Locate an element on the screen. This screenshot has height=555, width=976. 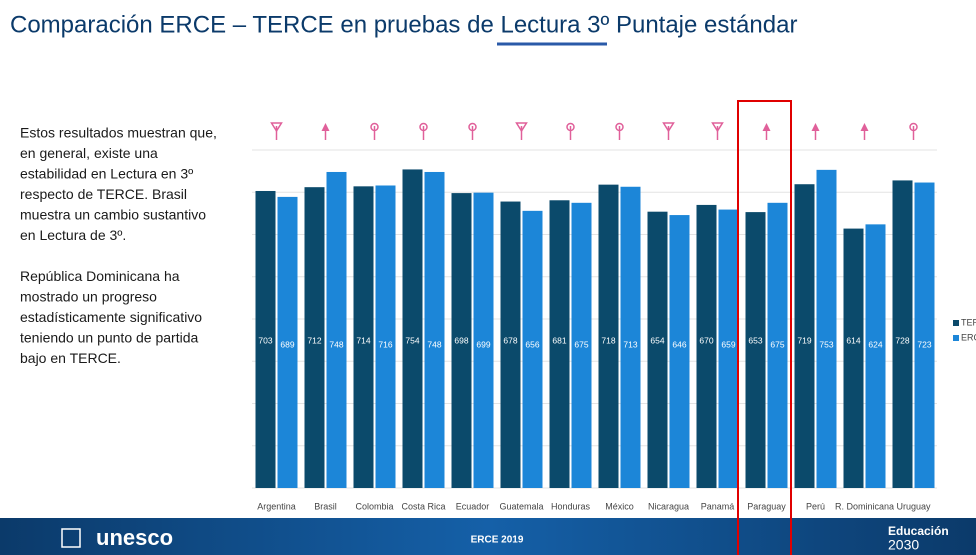
x-tick-label: R. Dominicana is located at coordinates (864, 506).